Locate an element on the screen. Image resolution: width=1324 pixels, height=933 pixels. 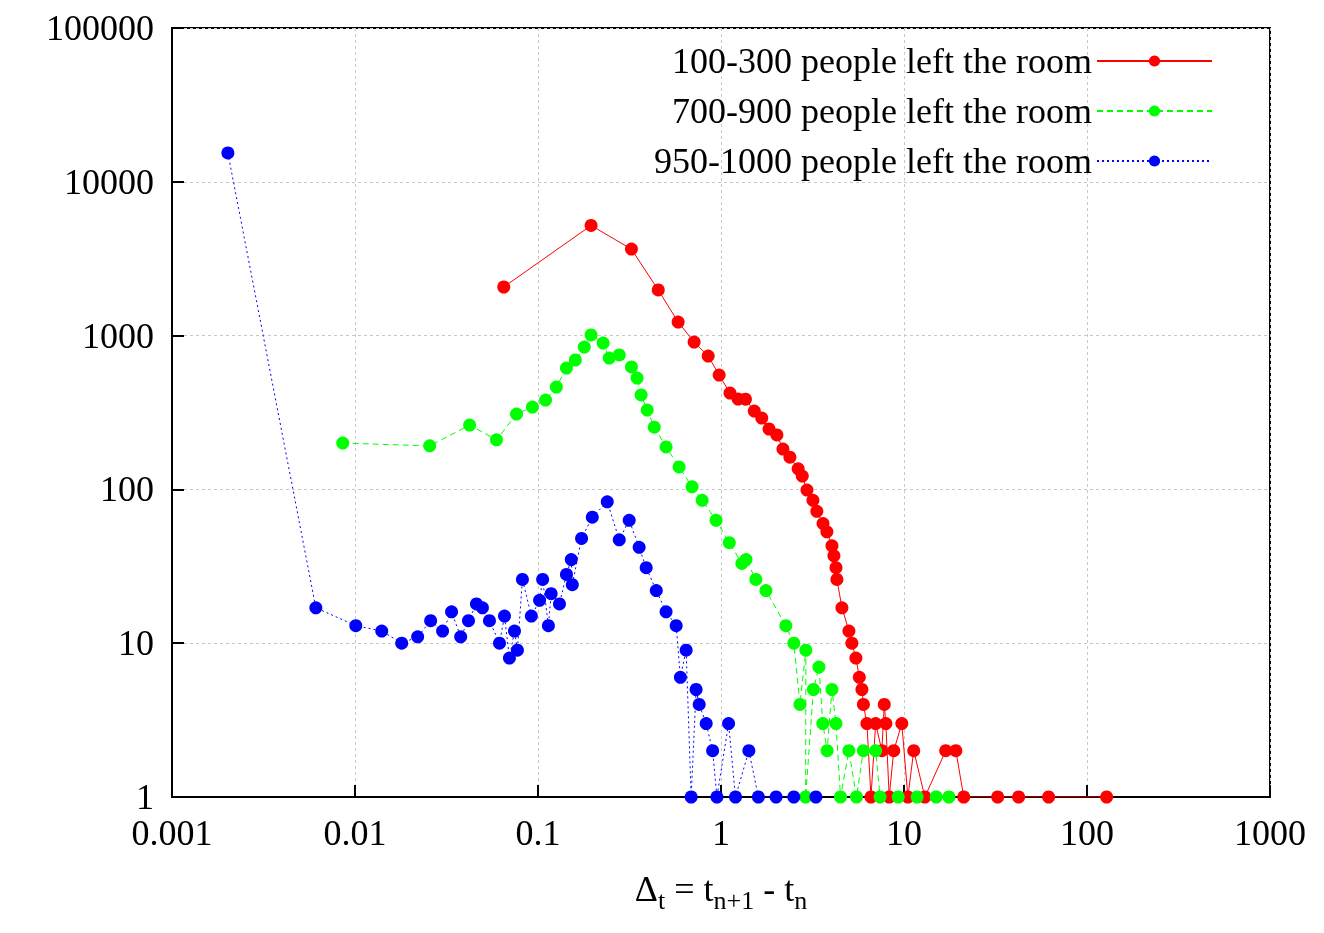
y-tick-label: 100000 is located at coordinates (100, 28).